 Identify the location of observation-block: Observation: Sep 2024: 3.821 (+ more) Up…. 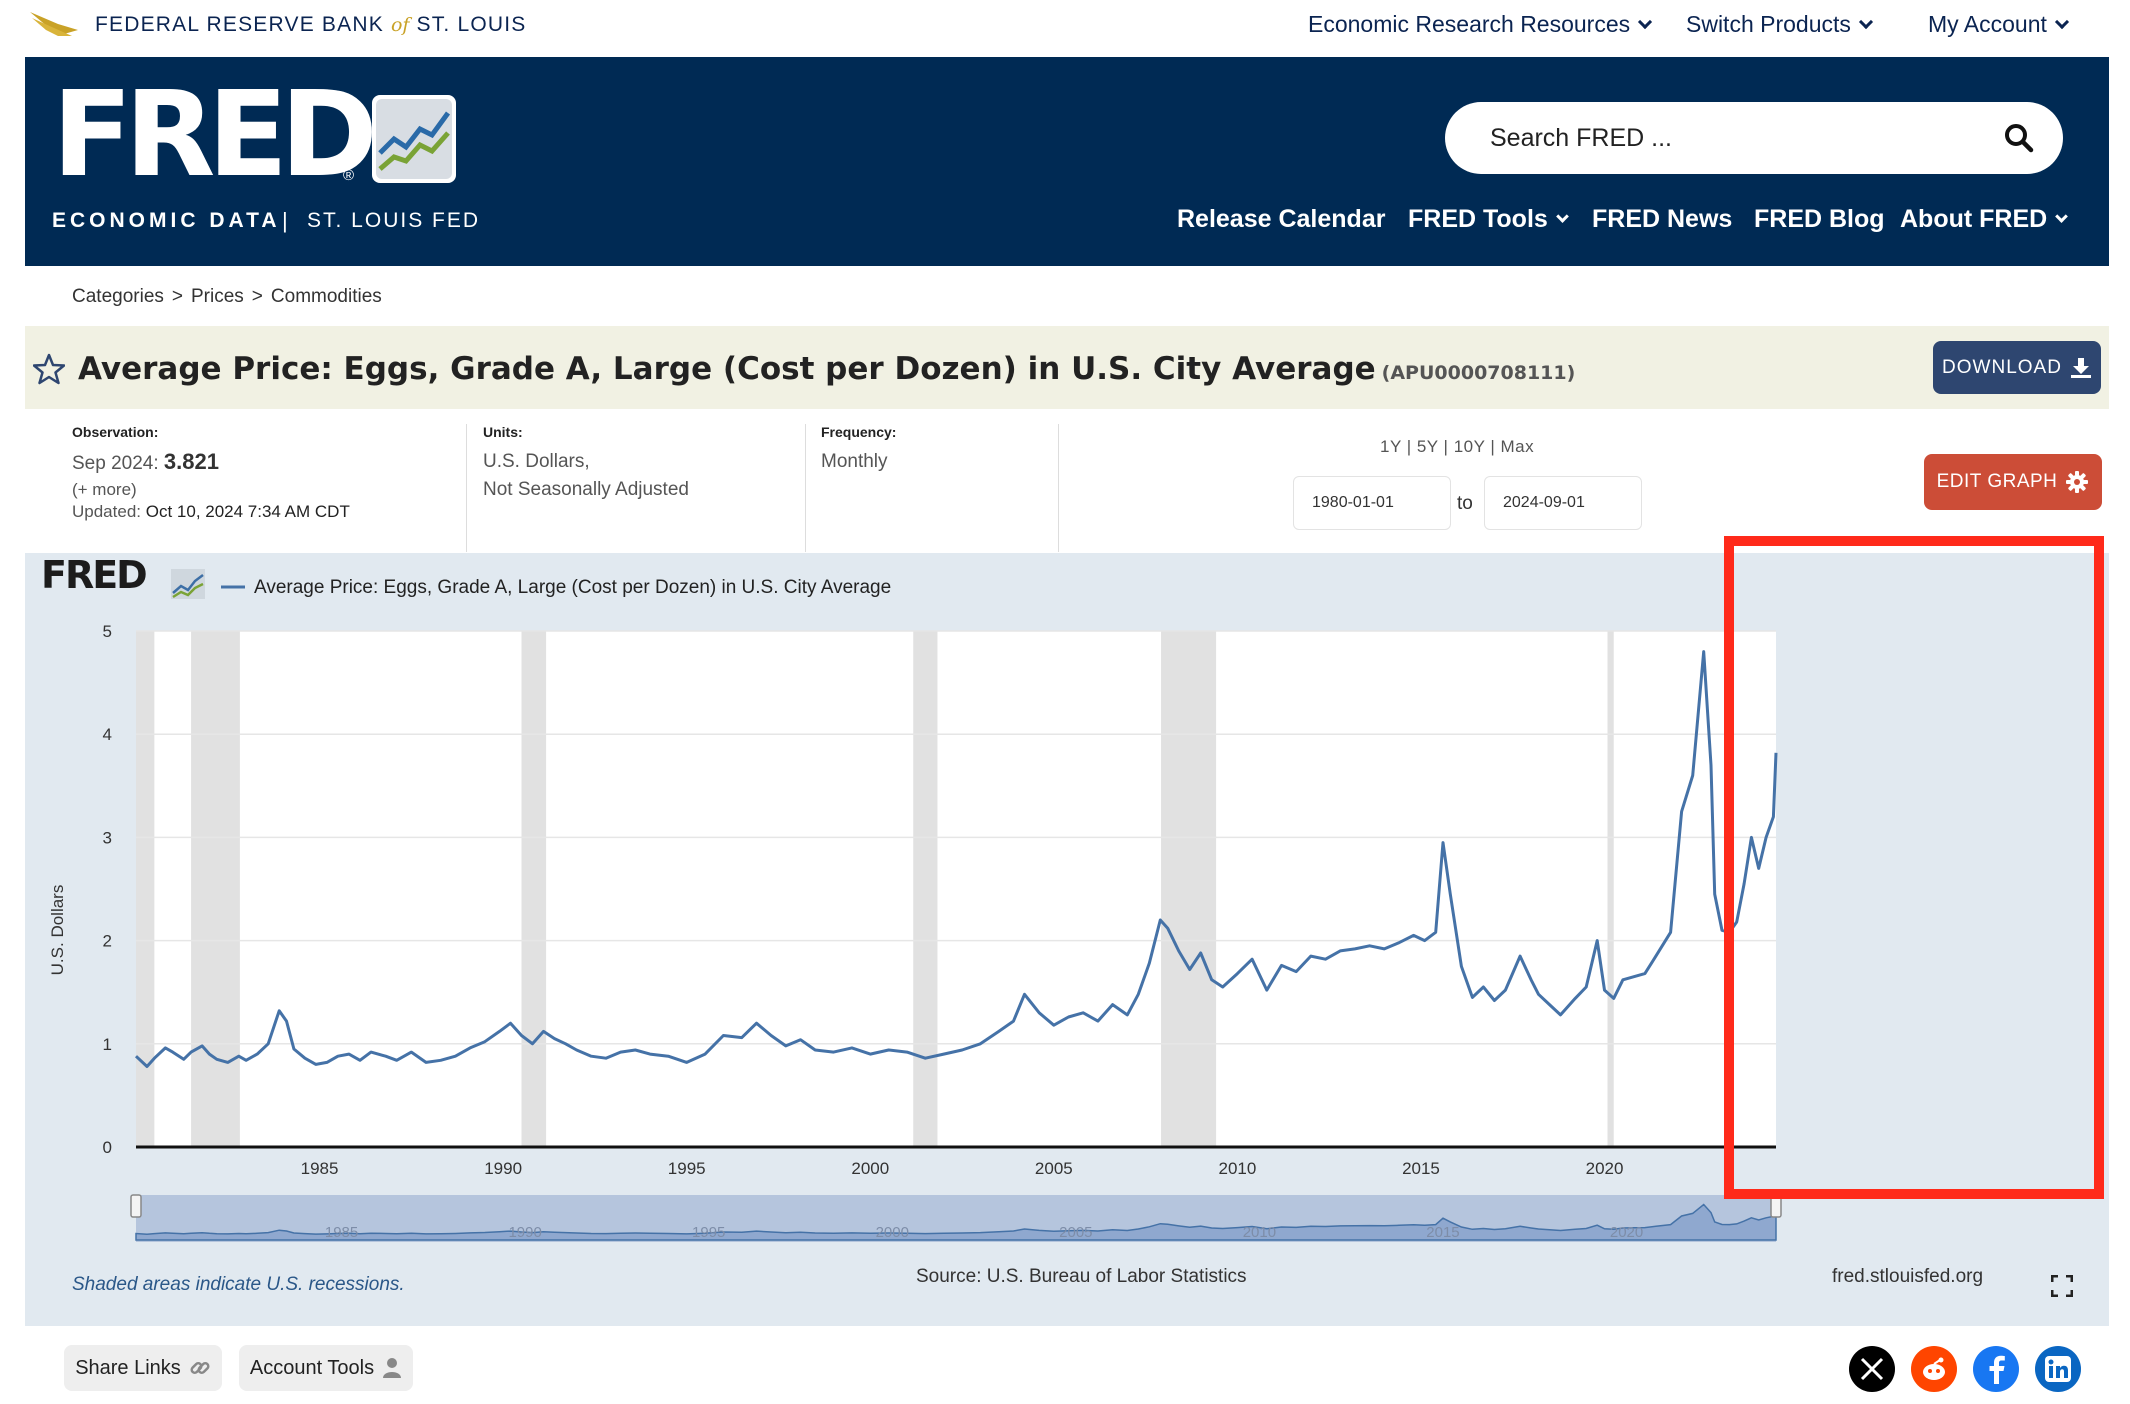
(262, 488).